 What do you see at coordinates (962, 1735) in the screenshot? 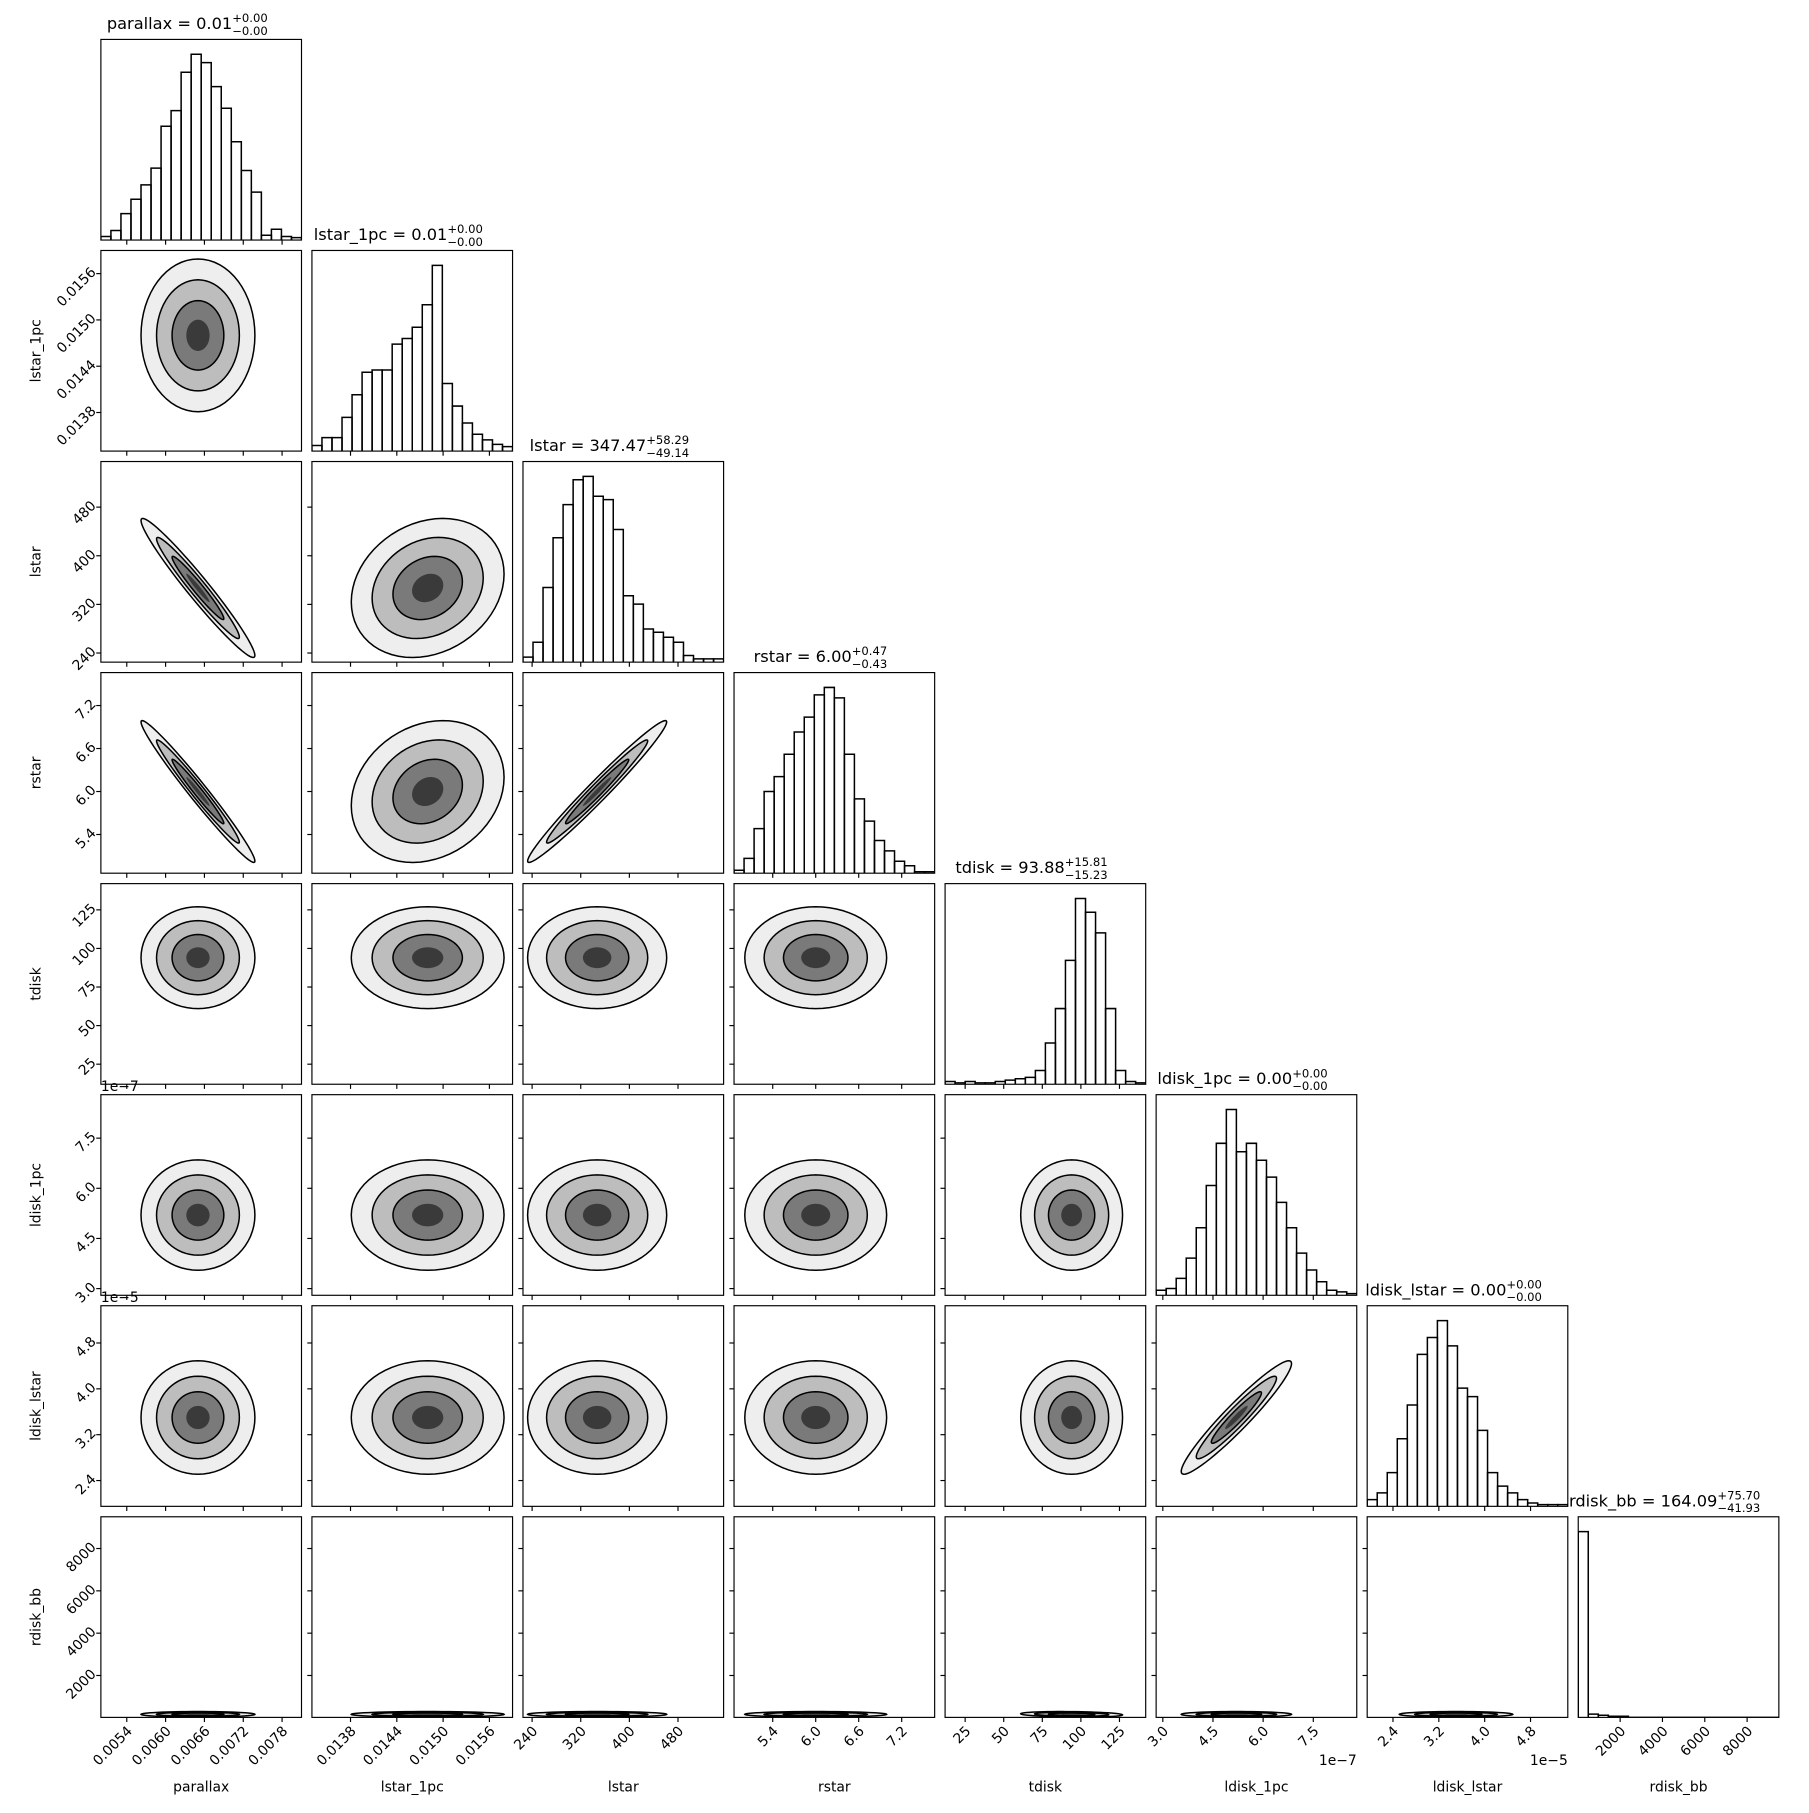
I see `x-tick-label: 25` at bounding box center [962, 1735].